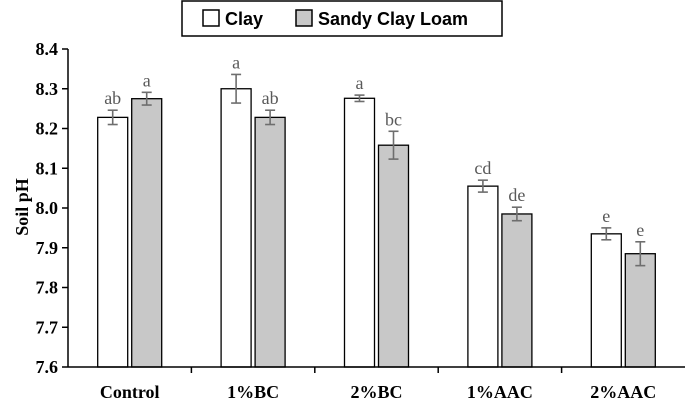 The height and width of the screenshot is (402, 685). What do you see at coordinates (47, 248) in the screenshot?
I see `y-tick-label: 7.9` at bounding box center [47, 248].